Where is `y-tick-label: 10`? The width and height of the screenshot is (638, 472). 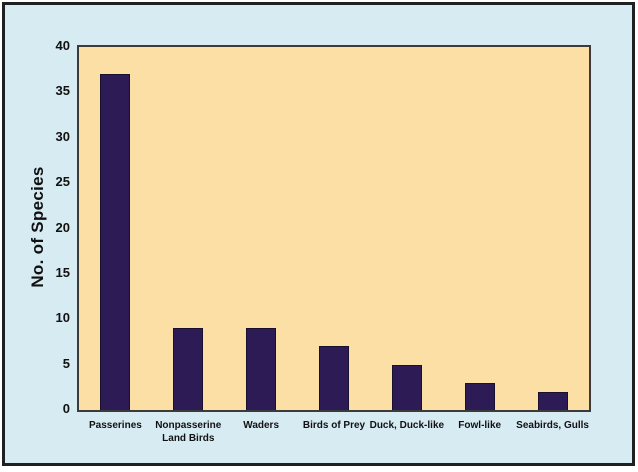 y-tick-label: 10 is located at coordinates (62, 318).